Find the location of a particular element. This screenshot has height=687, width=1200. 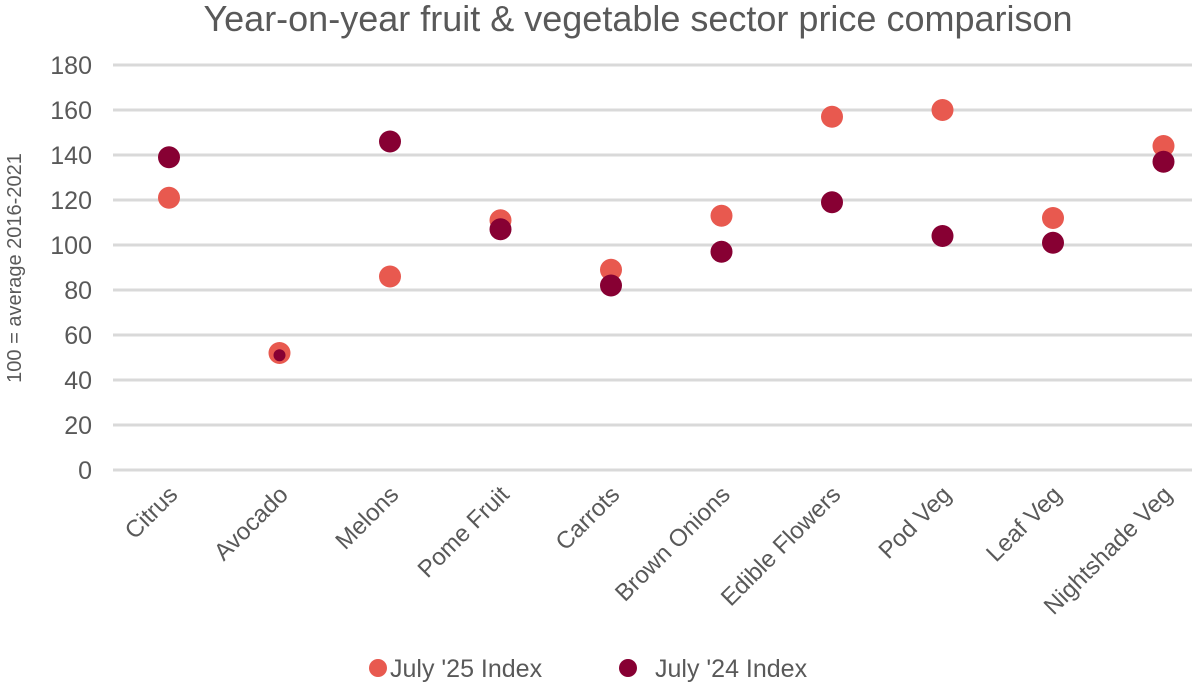

x-tick-label: Citrus is located at coordinates (151, 512).